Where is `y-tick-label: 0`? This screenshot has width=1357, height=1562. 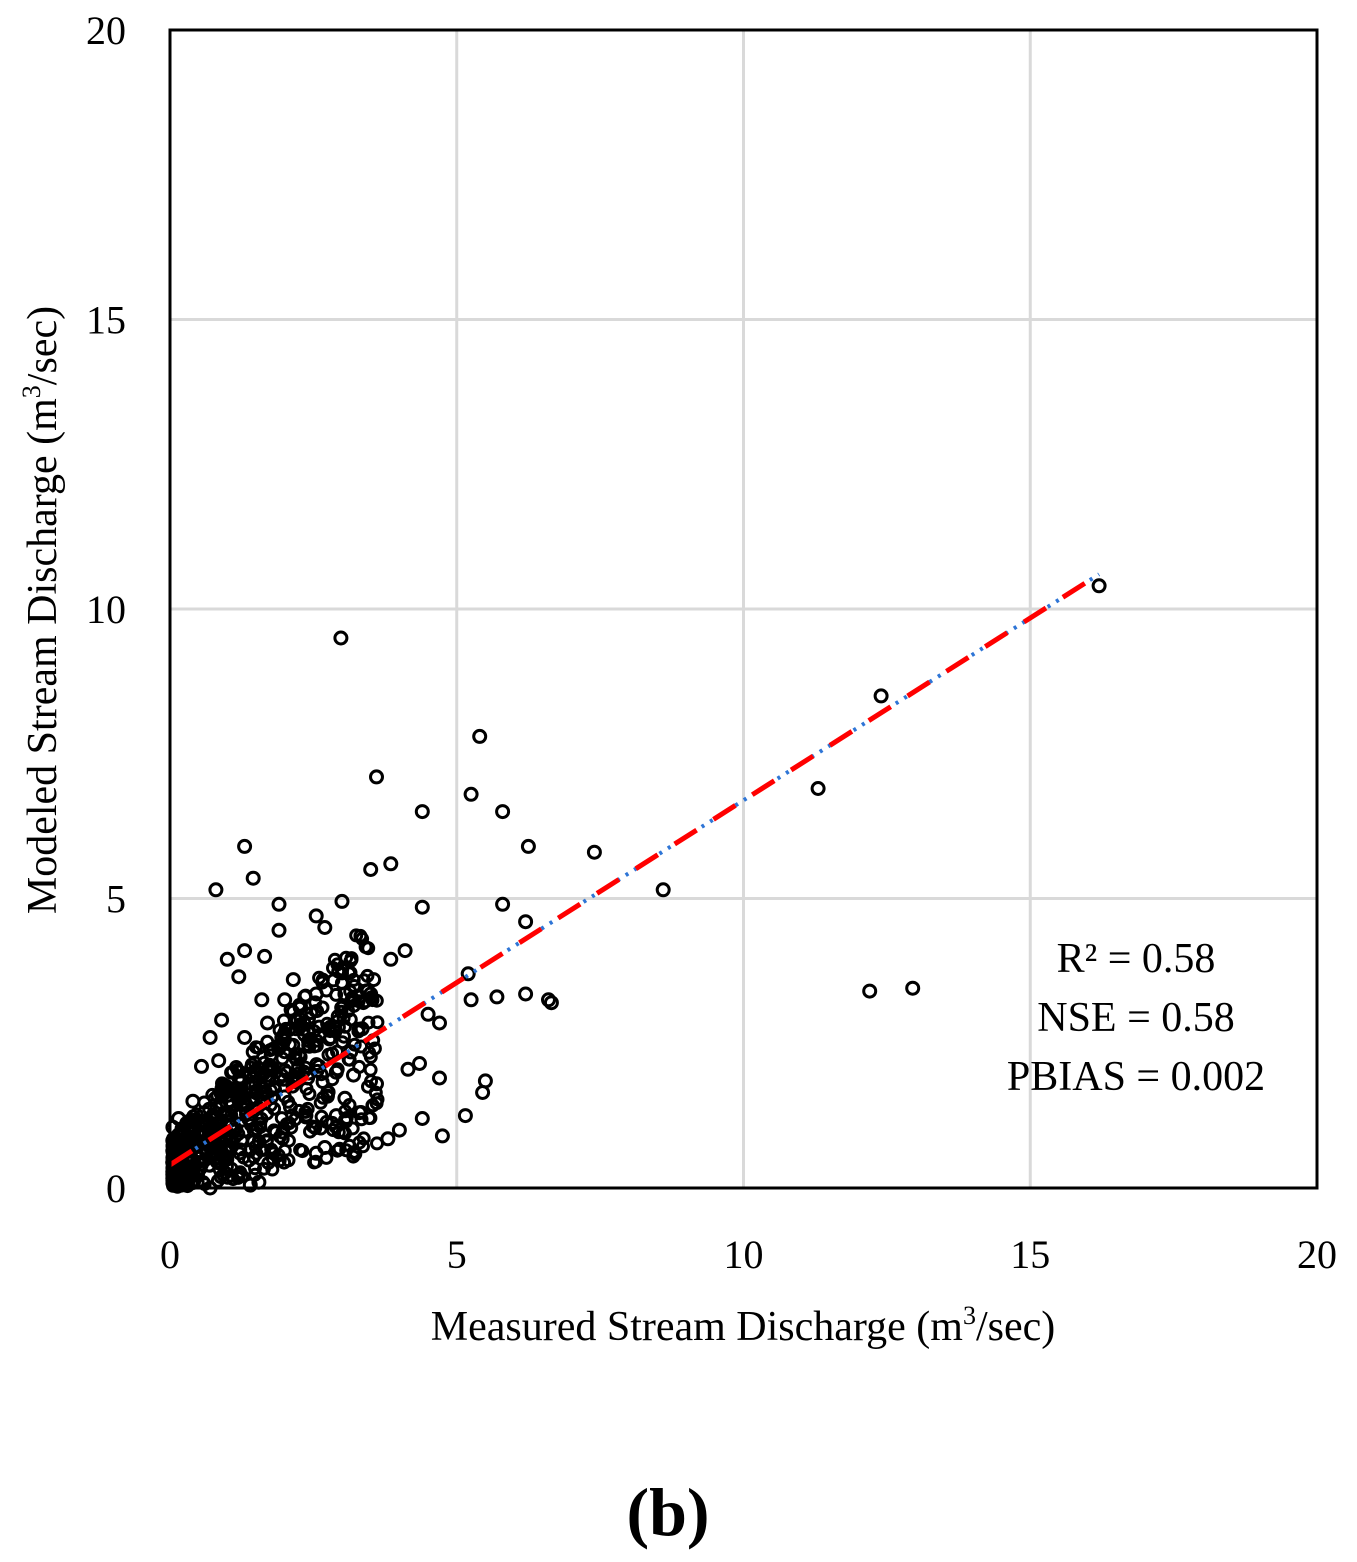
y-tick-label: 0 is located at coordinates (116, 1188).